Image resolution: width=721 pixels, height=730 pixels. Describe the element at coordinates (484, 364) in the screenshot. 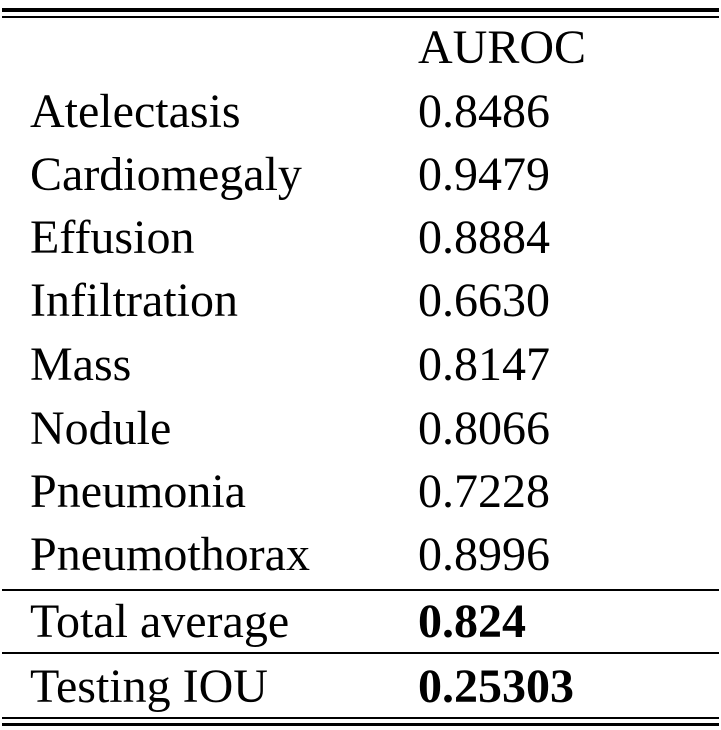

I see `row-value-mass: 0.8147` at that location.